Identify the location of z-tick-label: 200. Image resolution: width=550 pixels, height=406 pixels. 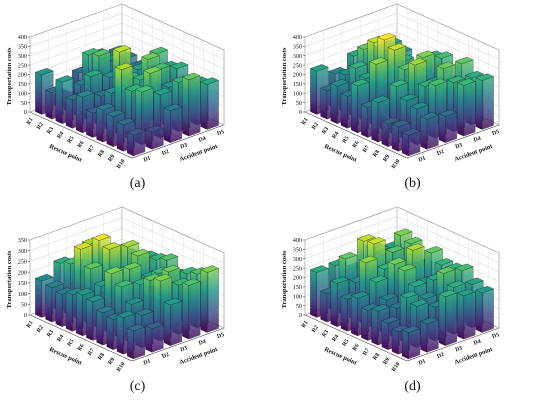
(297, 75).